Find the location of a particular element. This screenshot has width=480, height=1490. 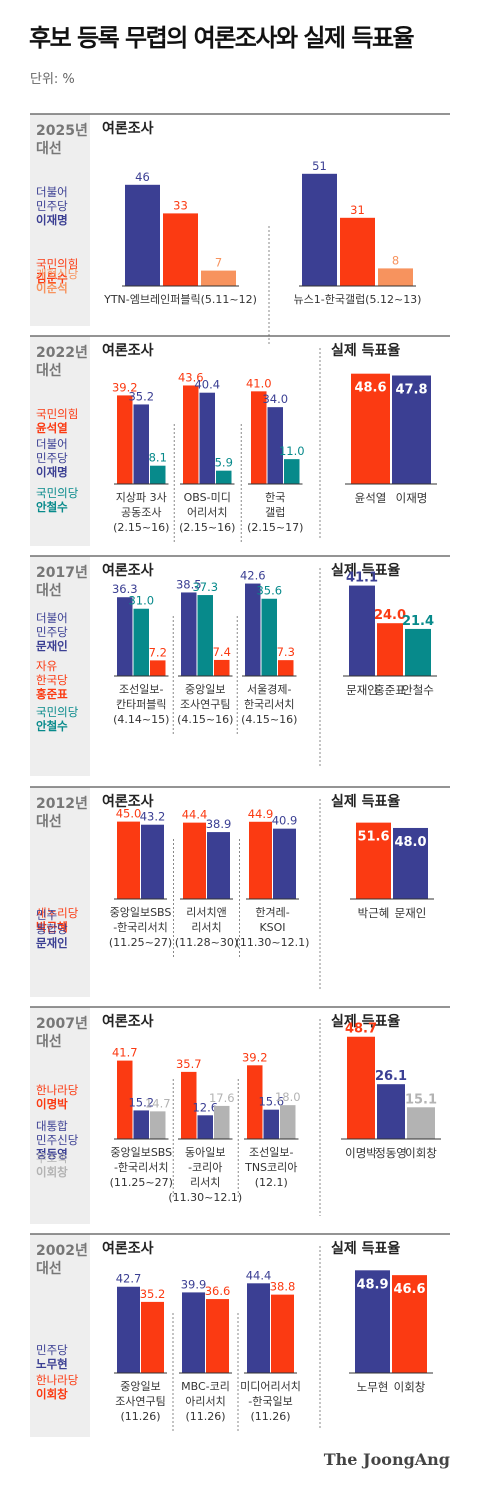

poll-label: -한국일보 is located at coordinates (270, 1401).